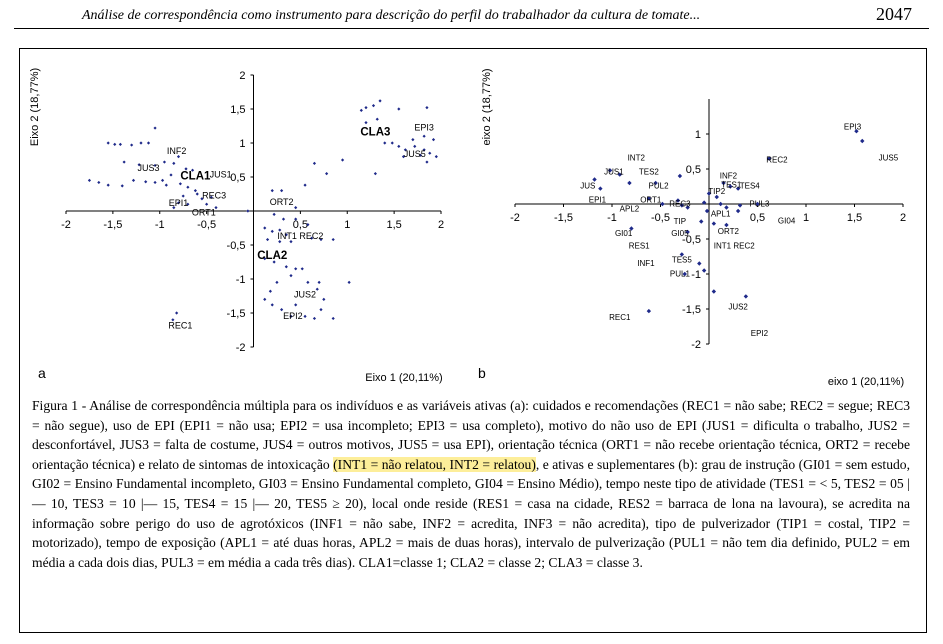 This screenshot has height=644, width=943. Describe the element at coordinates (630, 209) in the screenshot. I see `point-label-b: APL2` at that location.